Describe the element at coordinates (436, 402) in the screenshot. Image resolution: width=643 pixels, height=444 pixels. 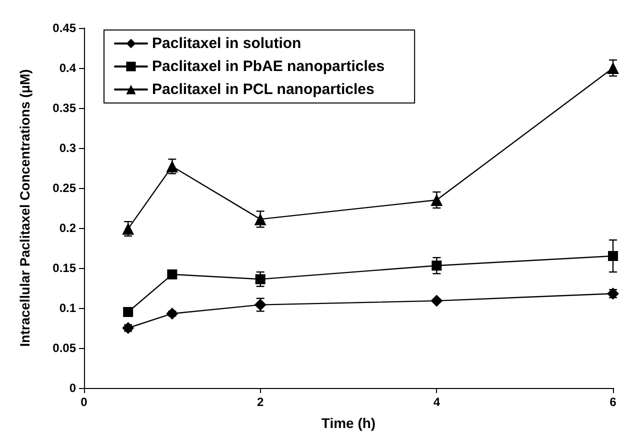
I see `x-tick-label: 4` at that location.